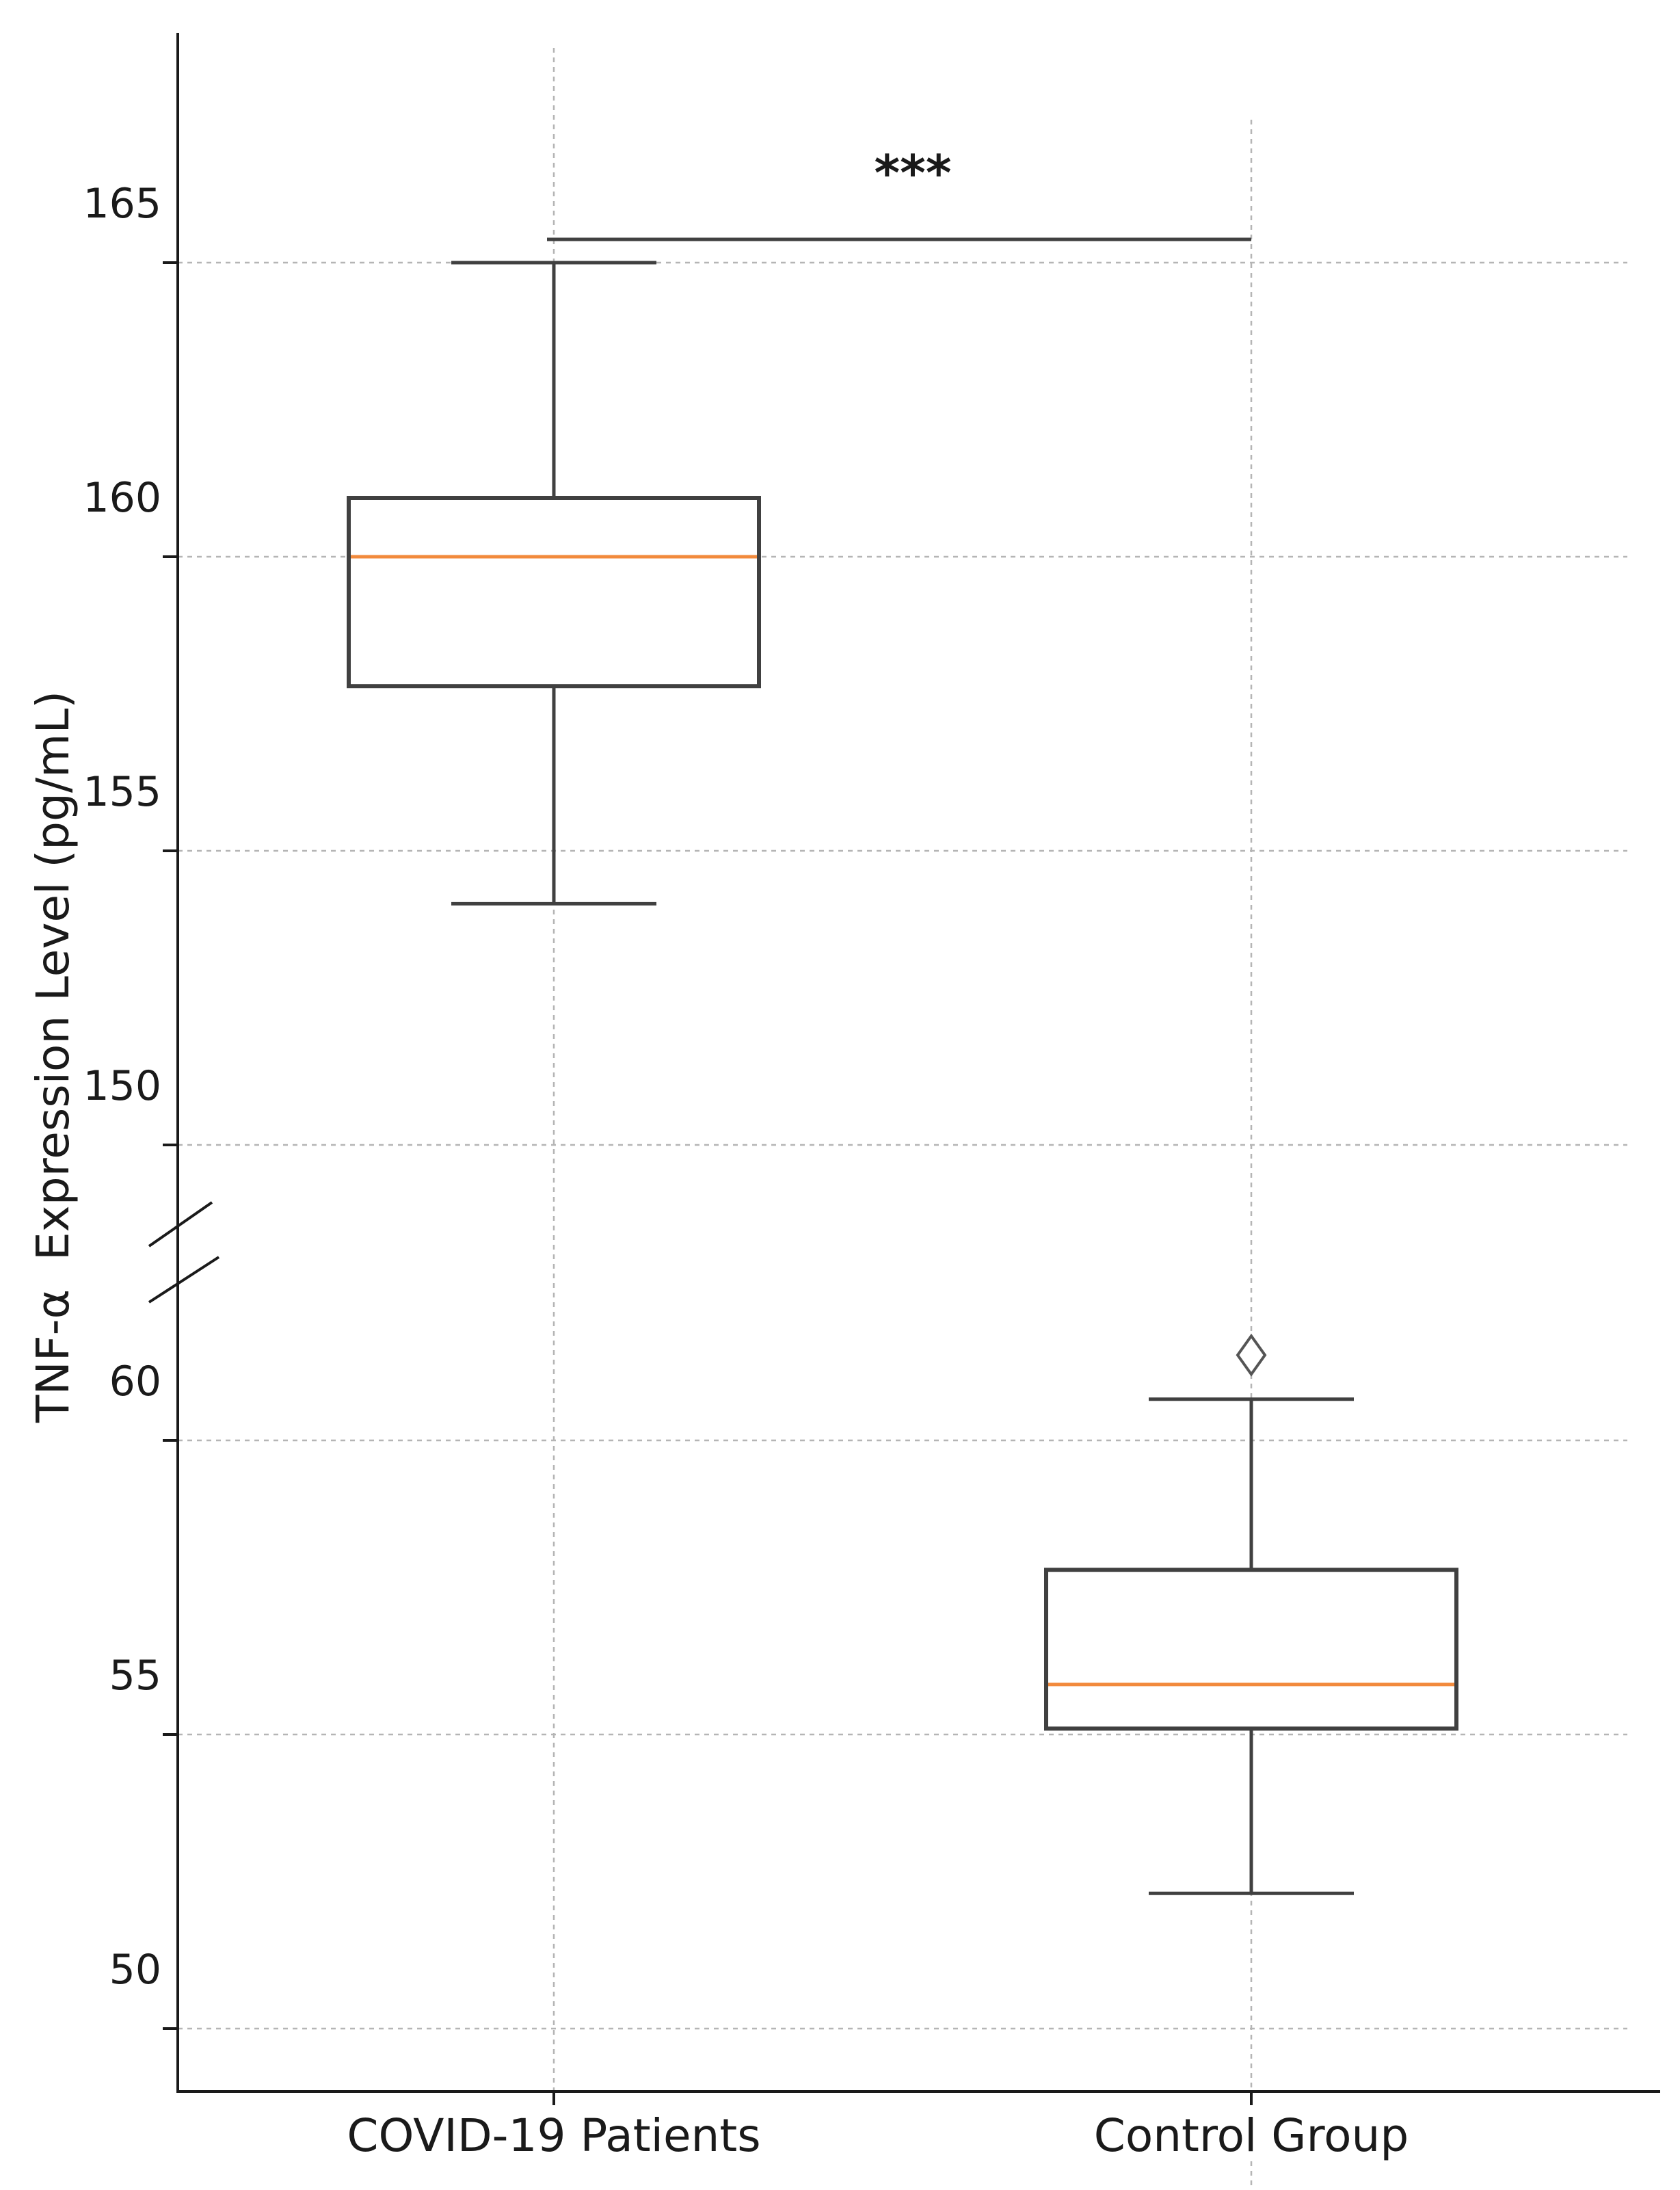  I want to click on x-tick-label: Control Group, so click(1251, 2135).